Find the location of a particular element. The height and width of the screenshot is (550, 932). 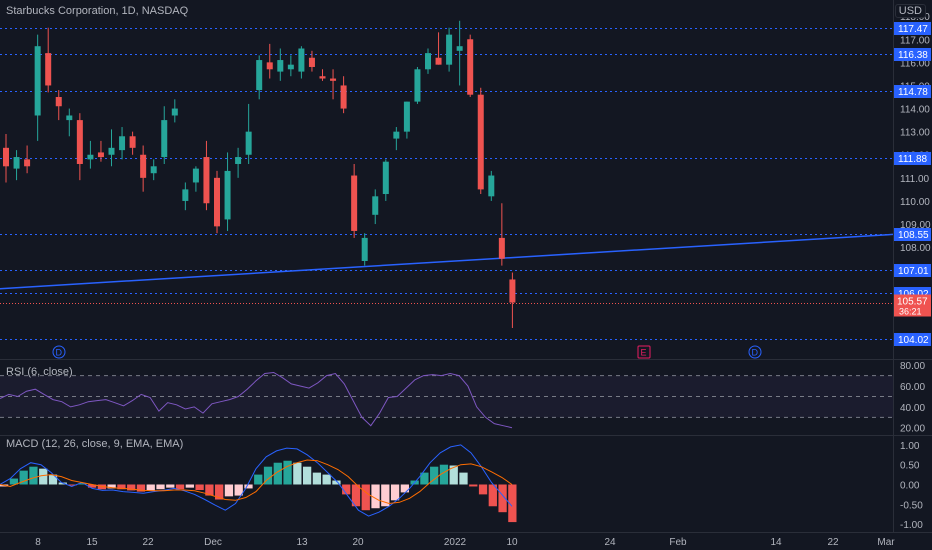

price-level-label: 108.55 is located at coordinates (913, 235).